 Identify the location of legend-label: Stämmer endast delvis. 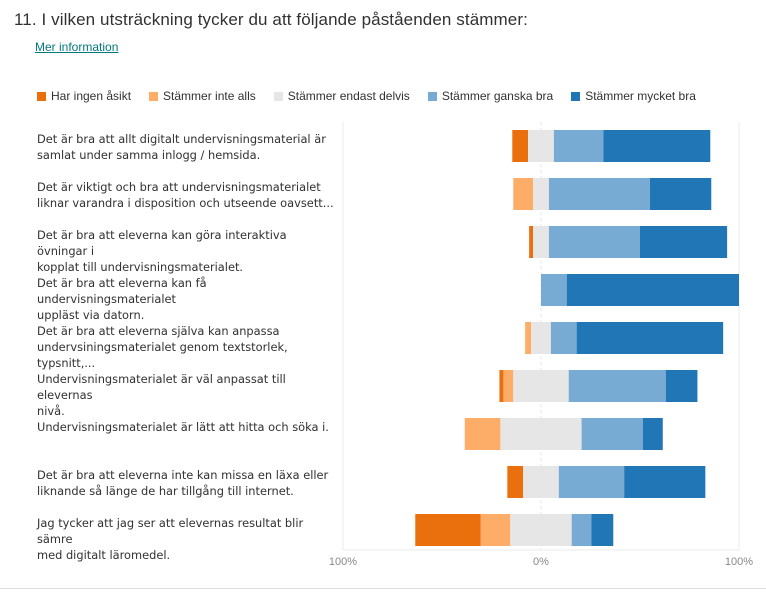
(348, 96).